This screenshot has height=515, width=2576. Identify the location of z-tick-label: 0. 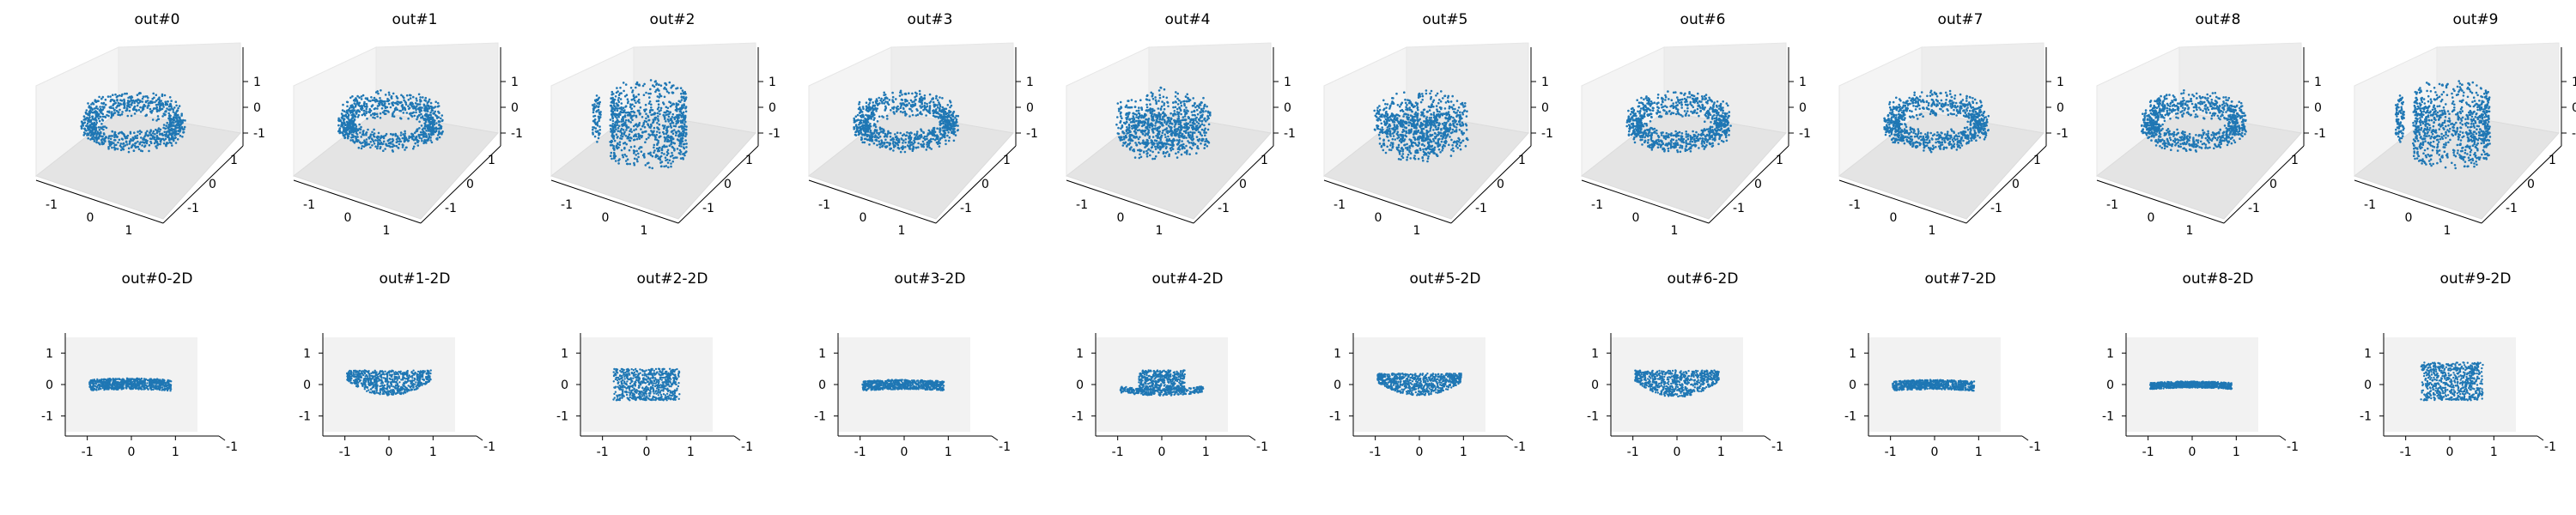
(772, 108).